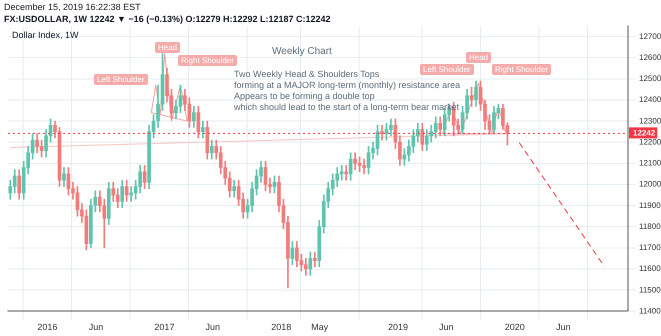 The height and width of the screenshot is (336, 661). Describe the element at coordinates (514, 327) in the screenshot. I see `x-tick-label: 2020` at that location.